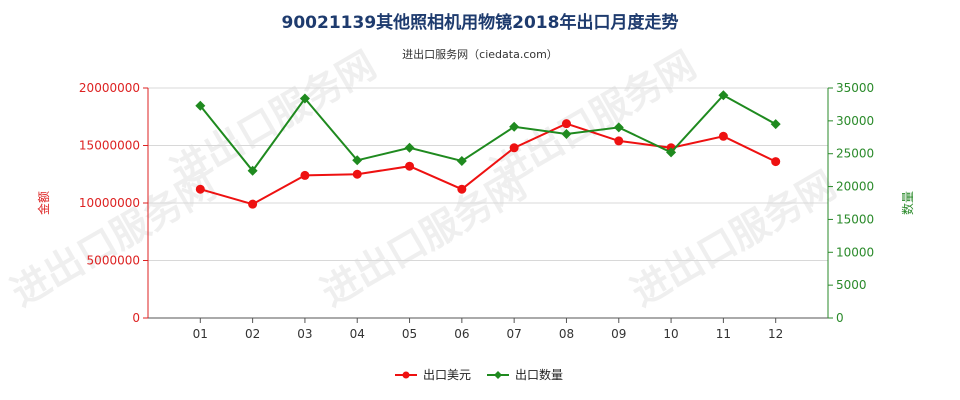  I want to click on x-tick-label: 06, so click(461, 334).